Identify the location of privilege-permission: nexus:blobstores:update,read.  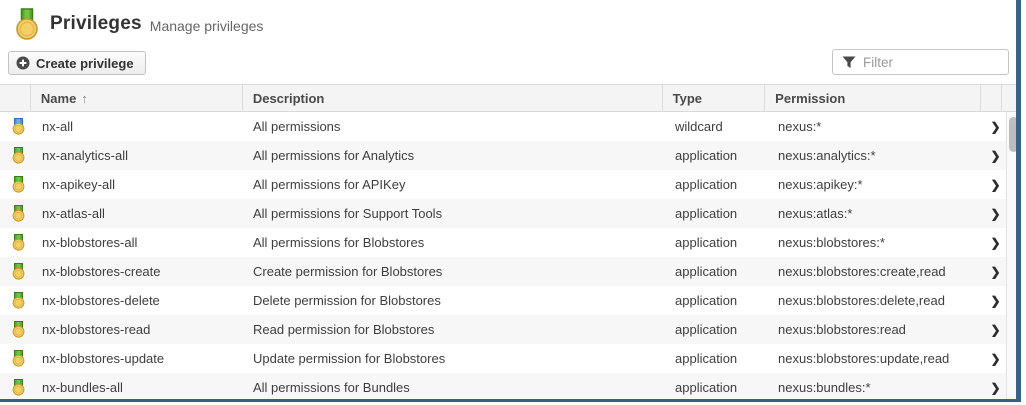
(864, 358).